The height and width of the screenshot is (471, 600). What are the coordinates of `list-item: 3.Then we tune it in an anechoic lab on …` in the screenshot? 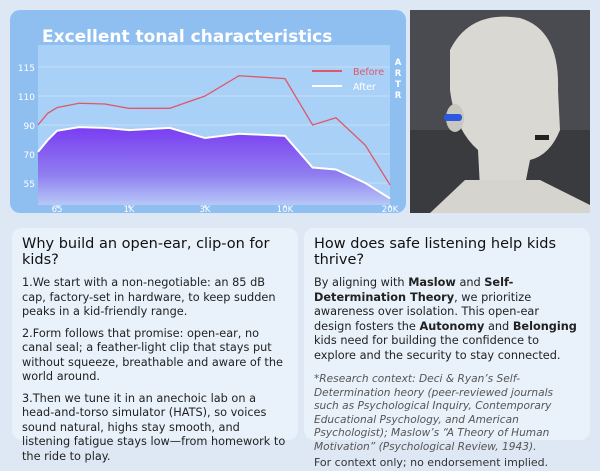 It's located at (154, 427).